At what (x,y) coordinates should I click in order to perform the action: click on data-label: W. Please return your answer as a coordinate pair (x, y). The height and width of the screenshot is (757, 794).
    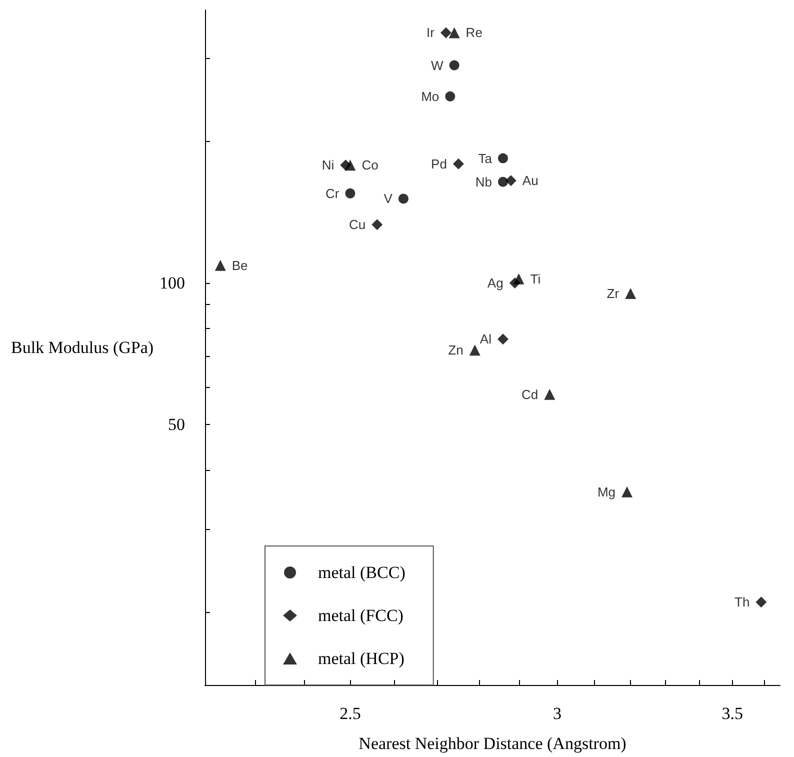
    Looking at the image, I should click on (437, 65).